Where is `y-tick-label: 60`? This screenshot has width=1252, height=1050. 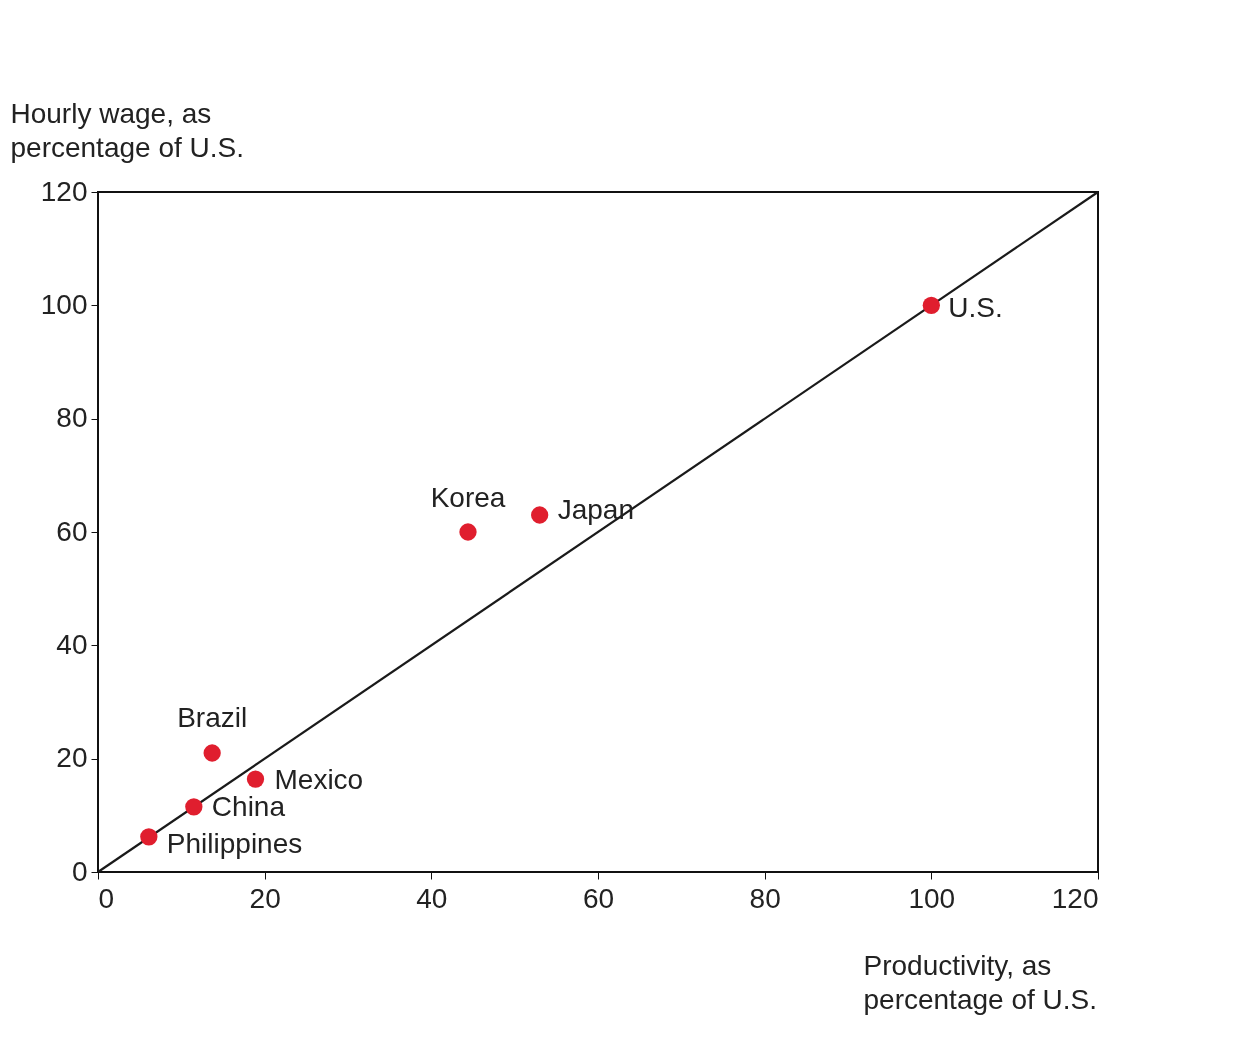 y-tick-label: 60 is located at coordinates (72, 531).